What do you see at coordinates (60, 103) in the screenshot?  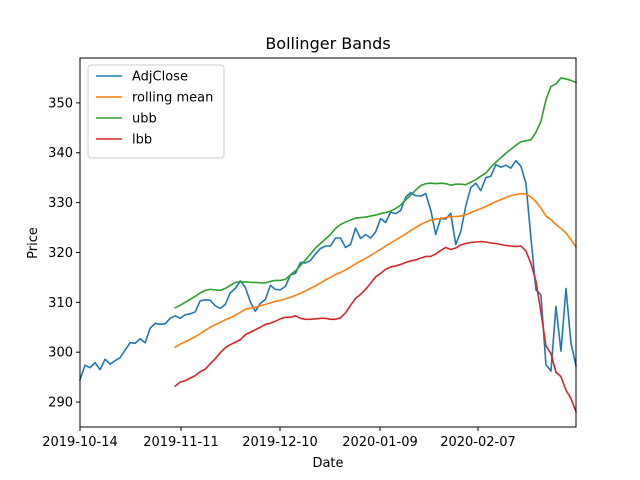 I see `y-tick-label: 350` at bounding box center [60, 103].